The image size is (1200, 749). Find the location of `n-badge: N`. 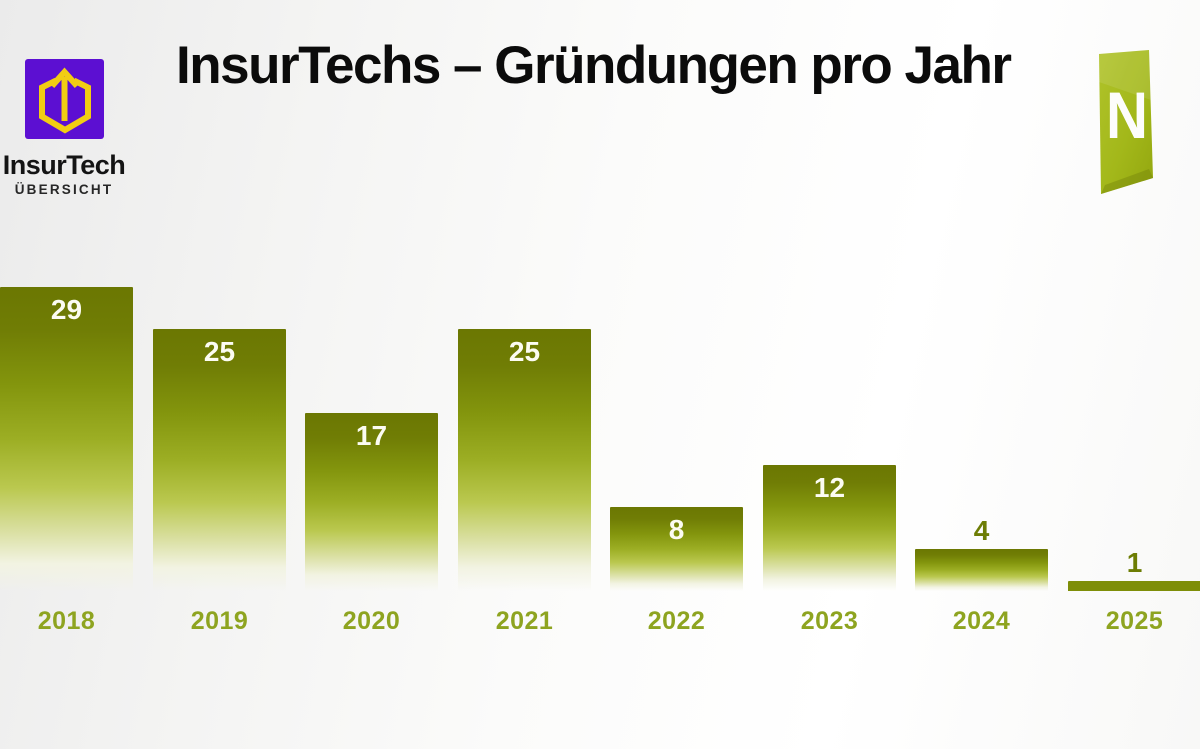

n-badge: N is located at coordinates (1126, 124).